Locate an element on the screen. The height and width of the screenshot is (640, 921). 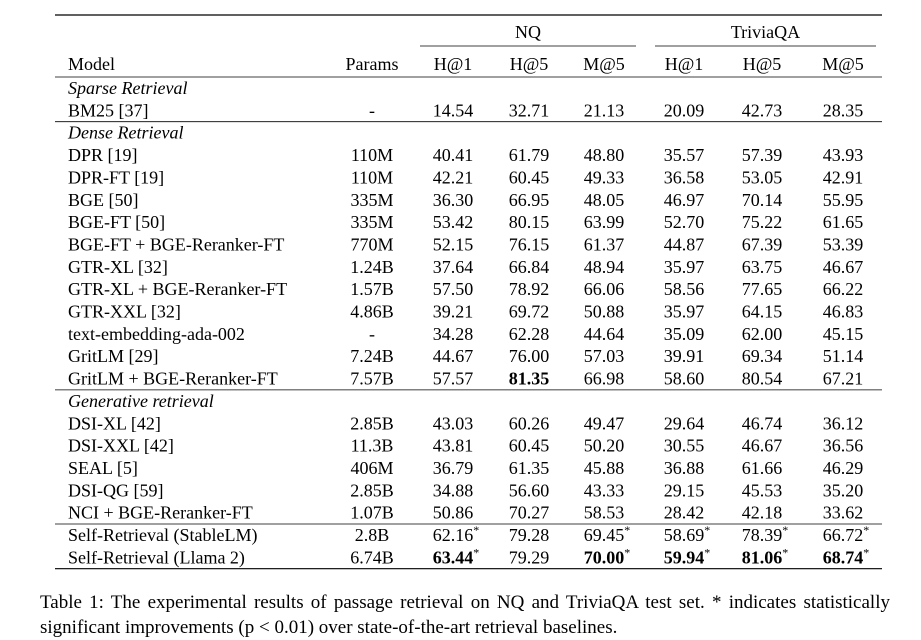
cell: 43.93 is located at coordinates (843, 155).